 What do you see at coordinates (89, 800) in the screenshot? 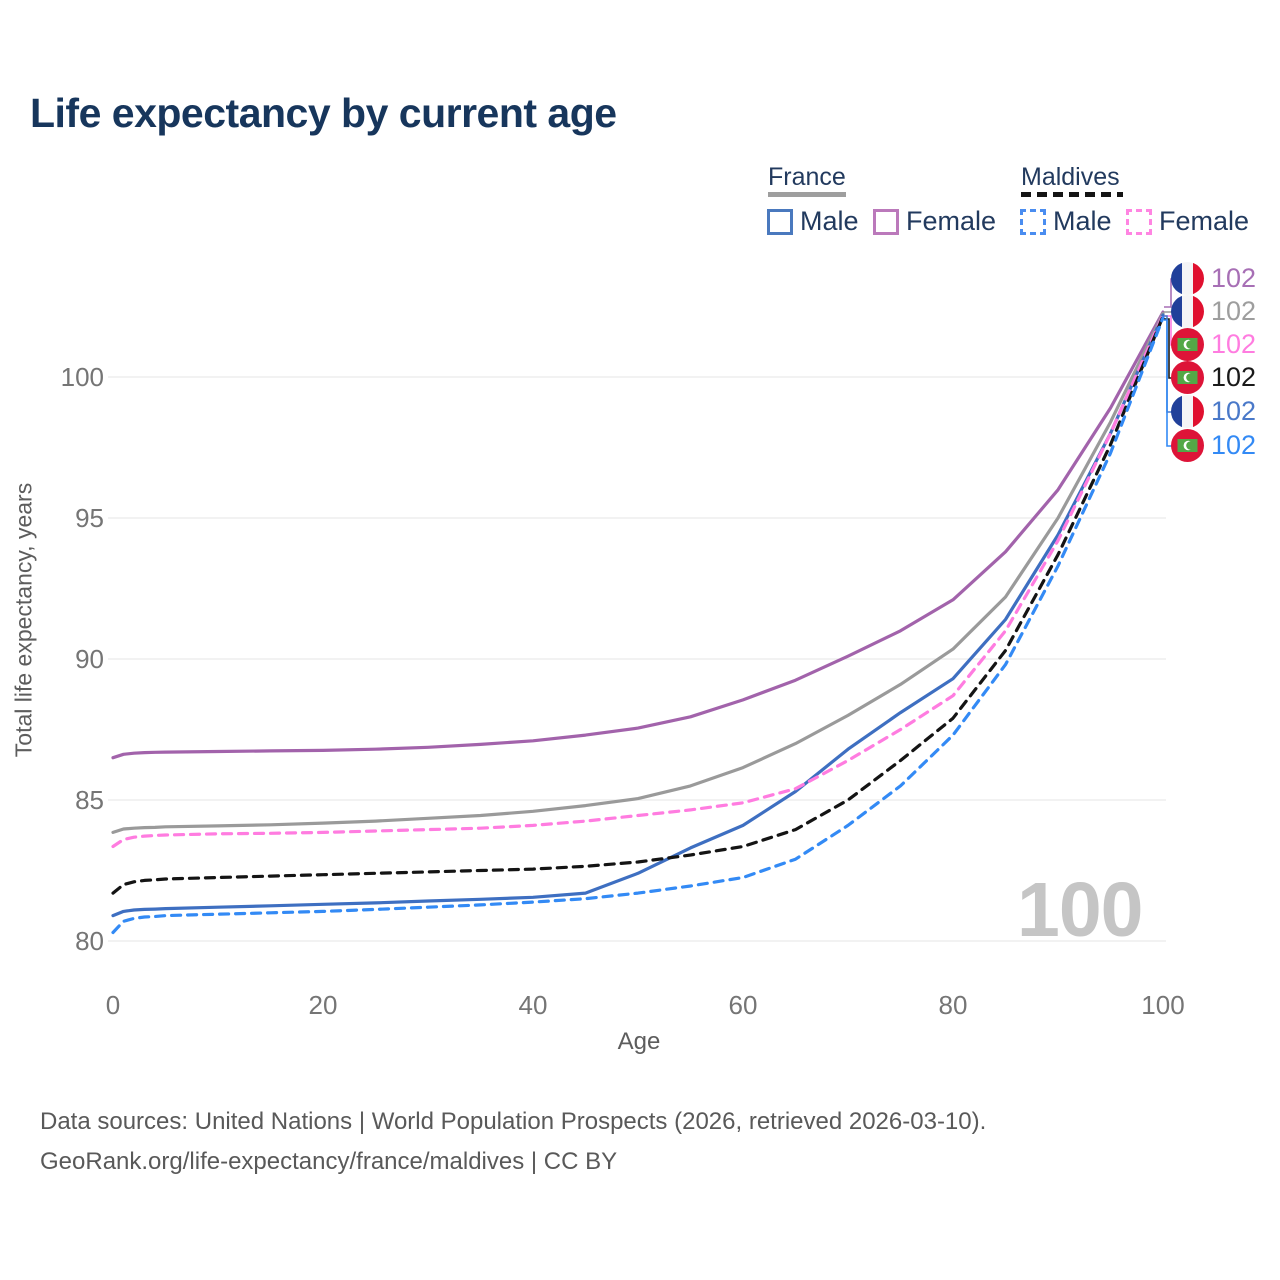
I see `y-tick-label: 85` at bounding box center [89, 800].